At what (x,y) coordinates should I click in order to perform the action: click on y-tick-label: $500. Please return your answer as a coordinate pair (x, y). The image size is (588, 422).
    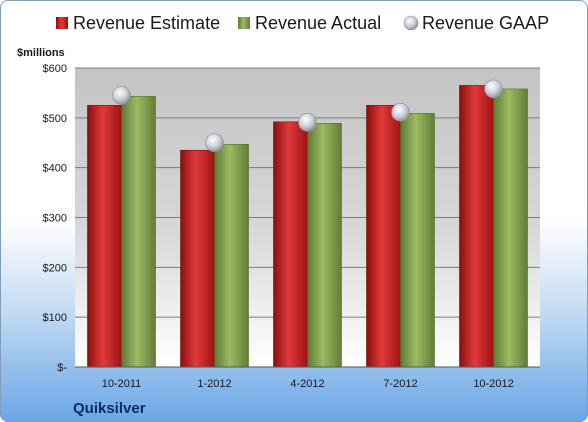
    Looking at the image, I should click on (55, 119).